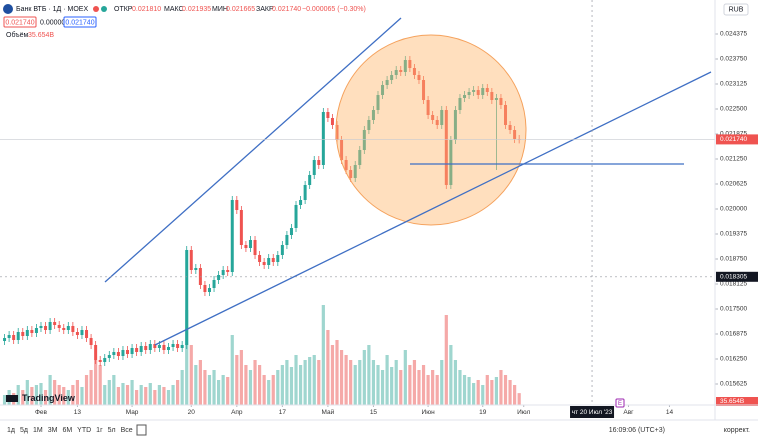  Describe the element at coordinates (84, 430) in the screenshot. I see `range-button: YTD` at that location.